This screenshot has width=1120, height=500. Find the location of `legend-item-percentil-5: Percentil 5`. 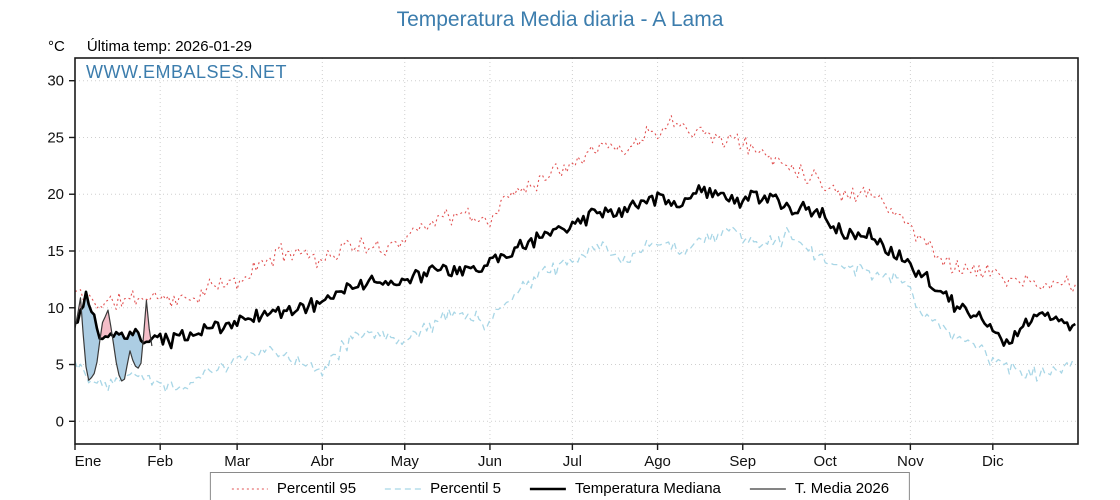

legend-item-percentil-5: Percentil 5 is located at coordinates (442, 488).